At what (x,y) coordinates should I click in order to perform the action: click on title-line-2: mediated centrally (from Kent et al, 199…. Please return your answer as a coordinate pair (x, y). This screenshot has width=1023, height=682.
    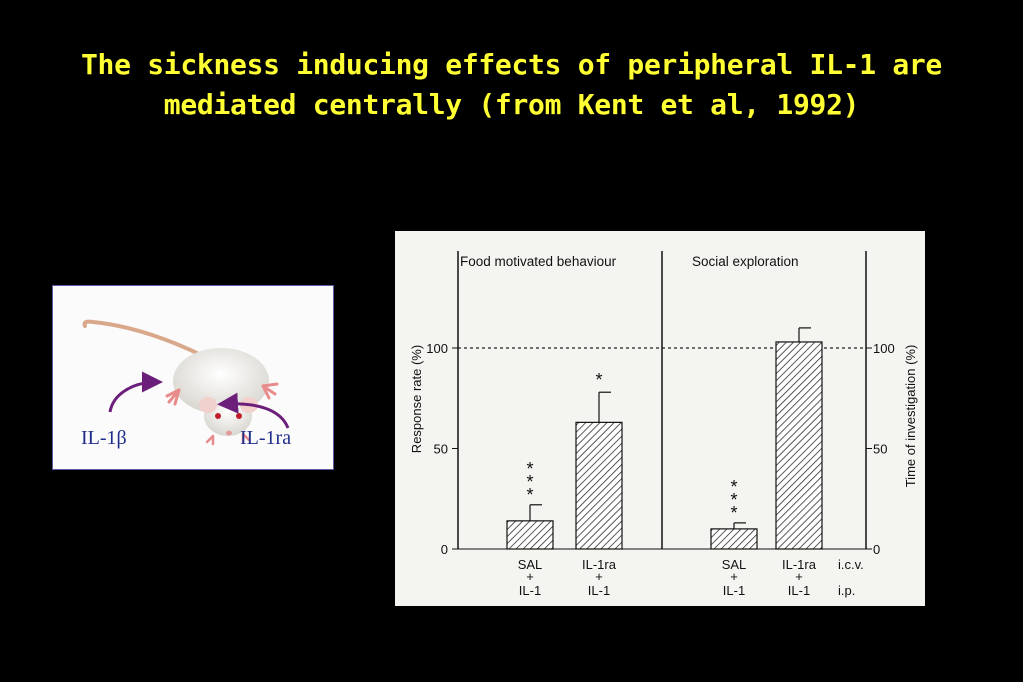
    Looking at the image, I should click on (511, 104).